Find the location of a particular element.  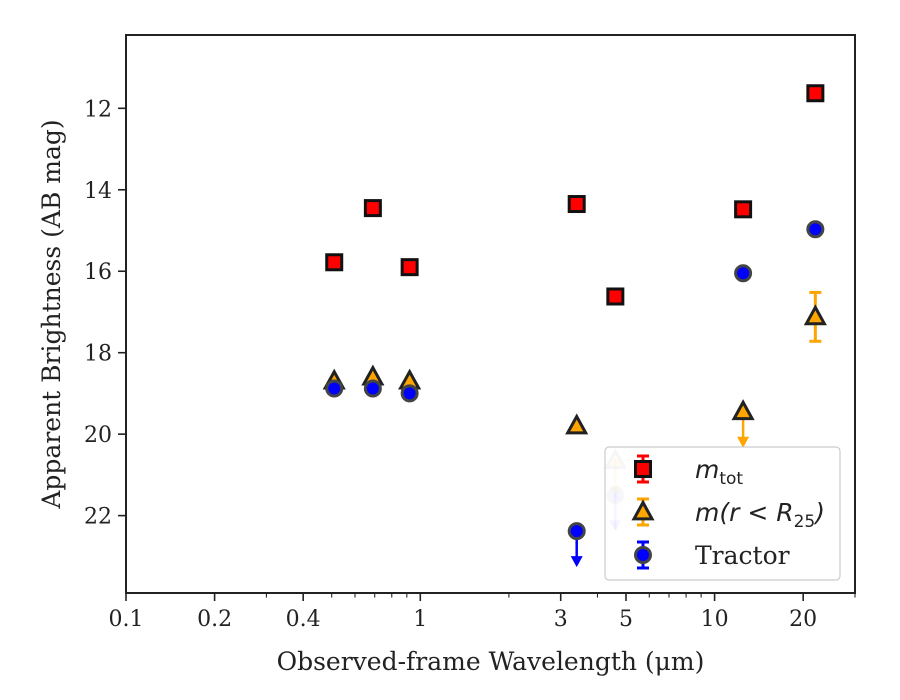

square-marker is located at coordinates (643, 469).